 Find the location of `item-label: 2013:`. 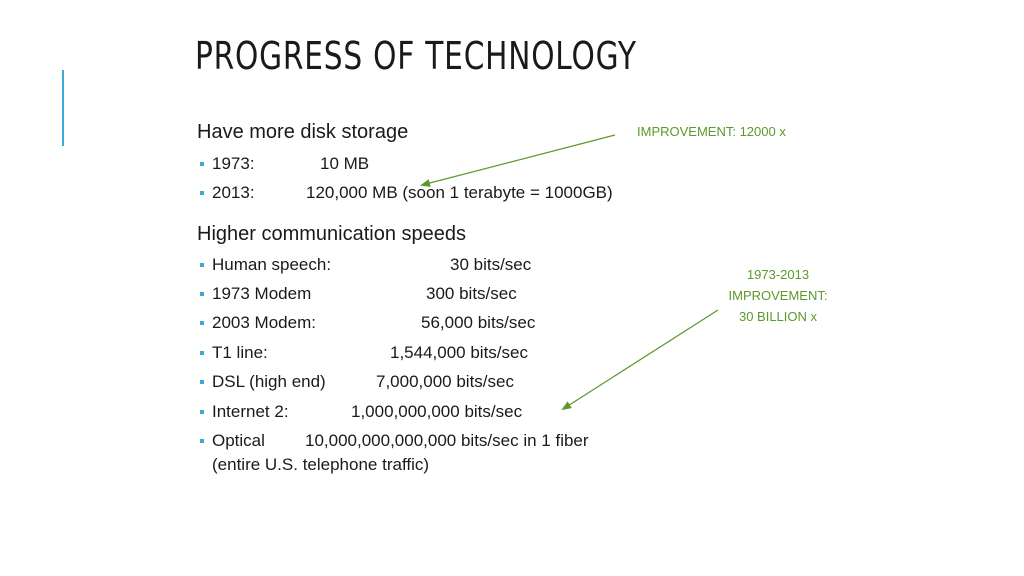

item-label: 2013: is located at coordinates (233, 192).